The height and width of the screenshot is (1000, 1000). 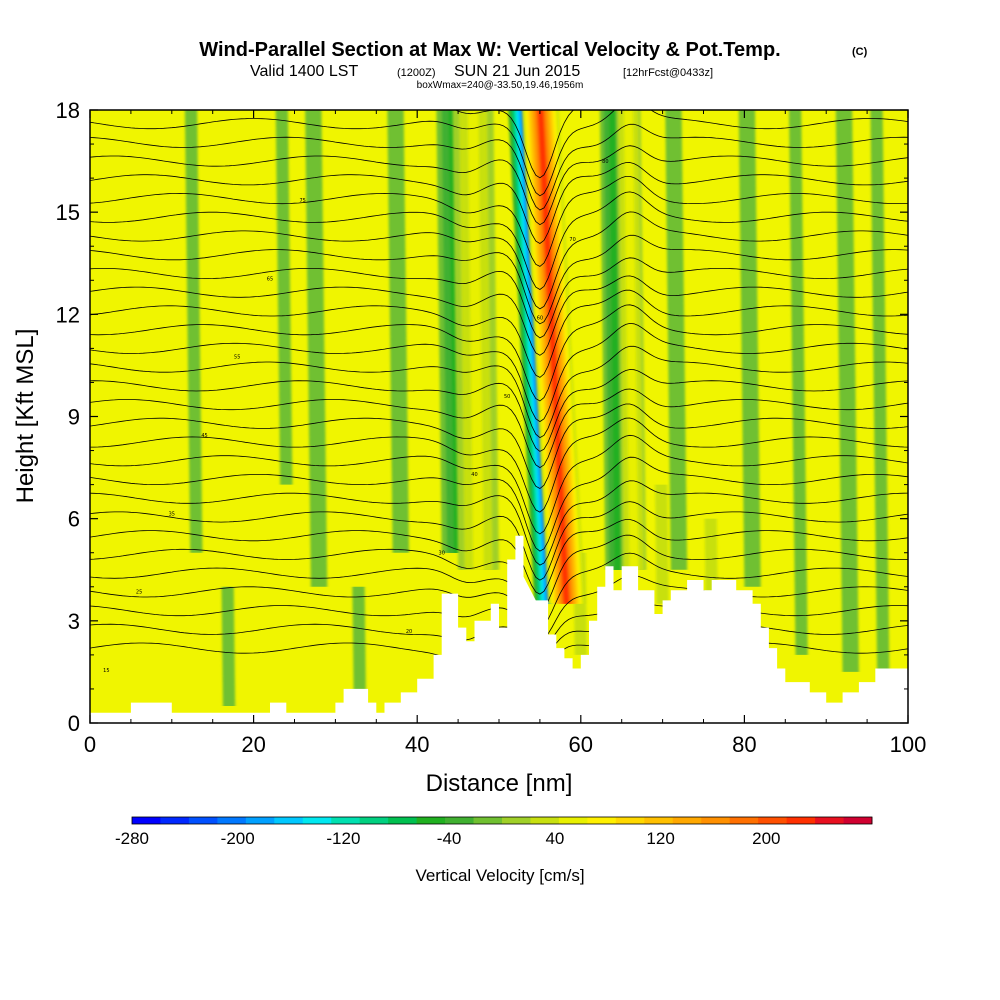 What do you see at coordinates (204, 436) in the screenshot?
I see `contour-label: 45` at bounding box center [204, 436].